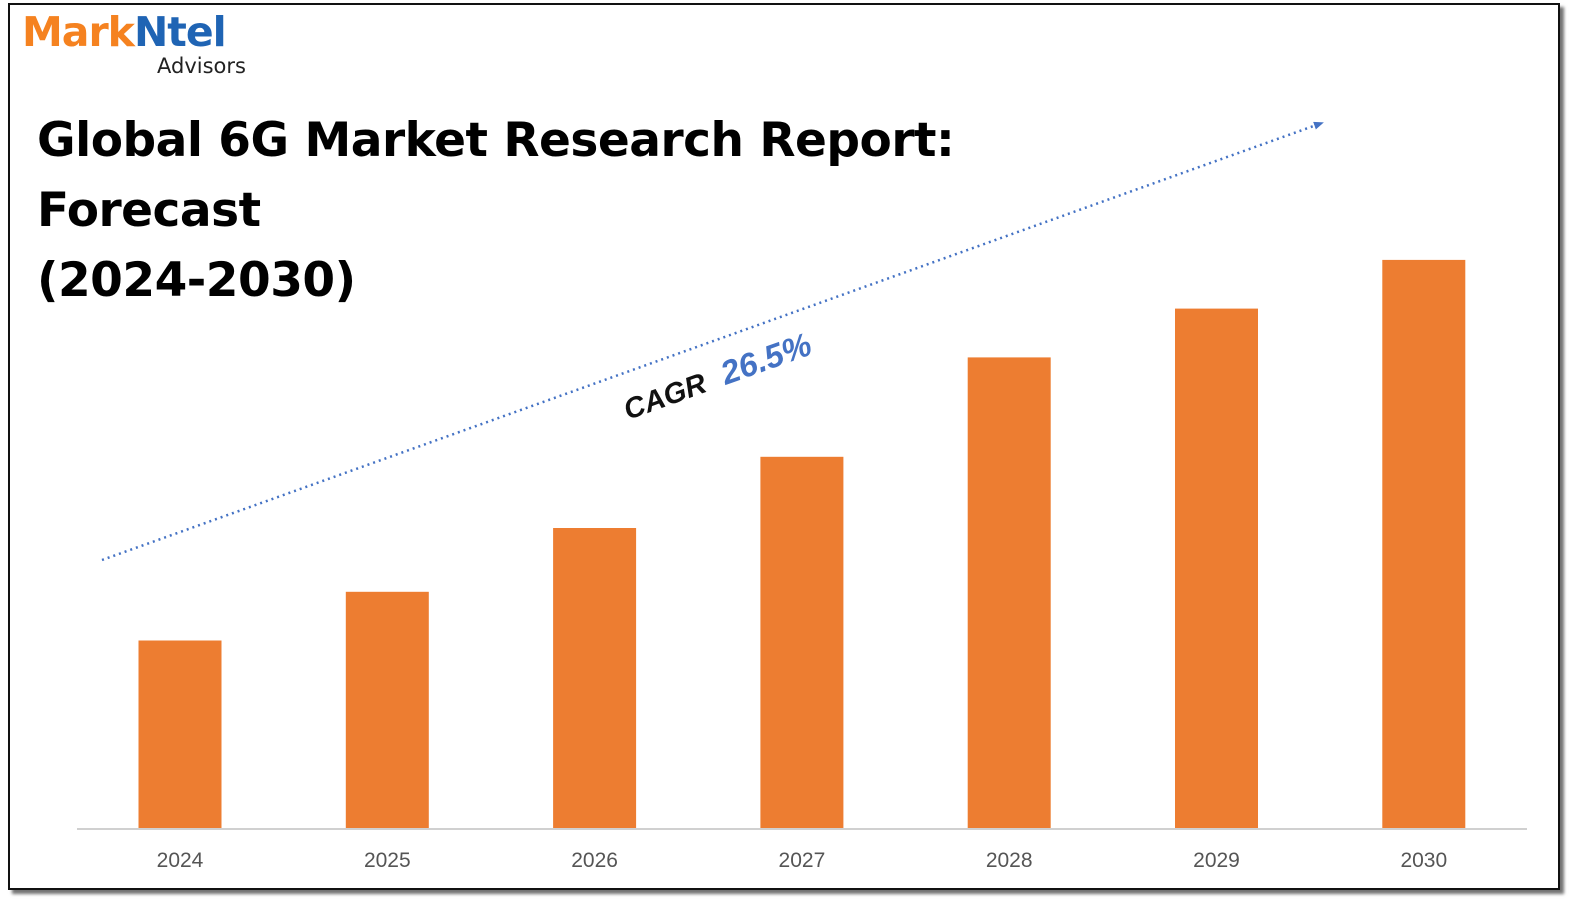 This screenshot has width=1575, height=907. What do you see at coordinates (802, 642) in the screenshot?
I see `bar-2027` at bounding box center [802, 642].